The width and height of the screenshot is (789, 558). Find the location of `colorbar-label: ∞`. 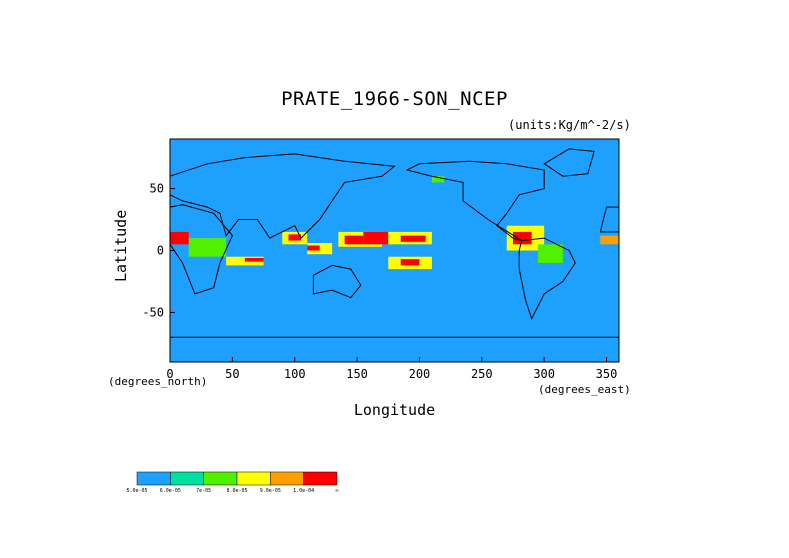

colorbar-label: ∞ is located at coordinates (336, 491).